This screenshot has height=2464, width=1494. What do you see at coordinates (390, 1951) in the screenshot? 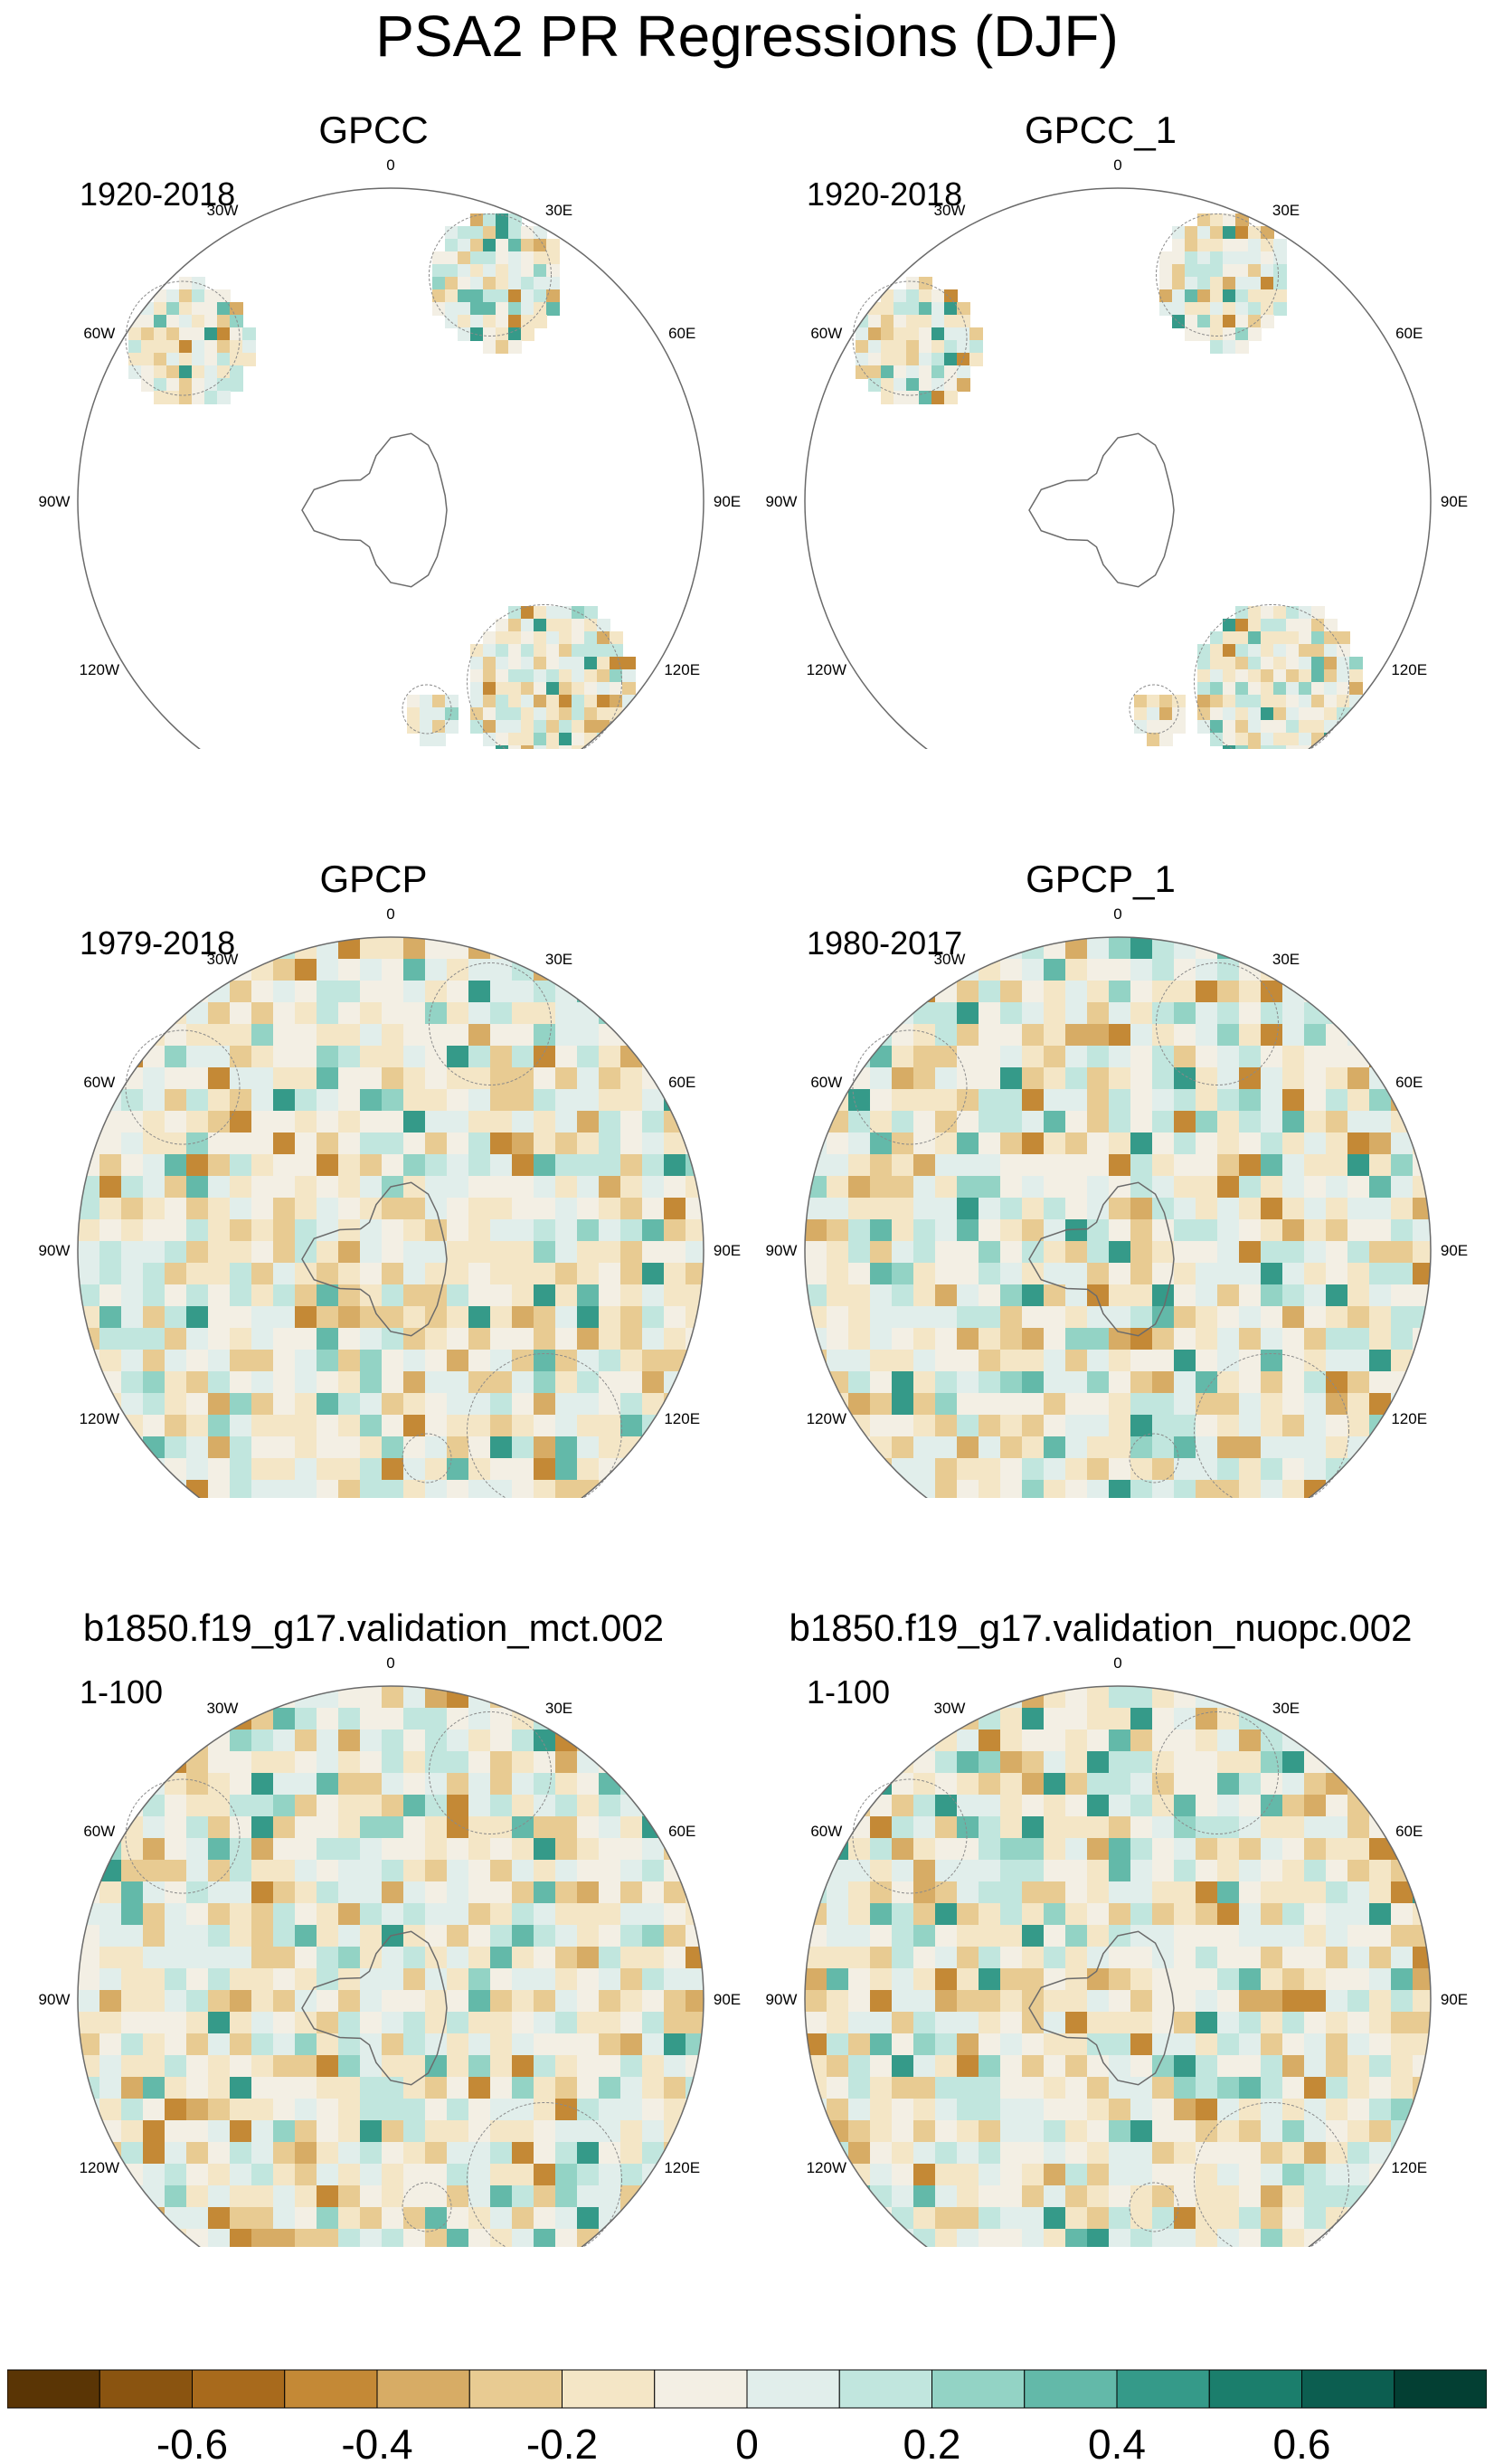
I see `polar-map: 030E60E90E120E150E180150W120W90W60W30W` at bounding box center [390, 1951].